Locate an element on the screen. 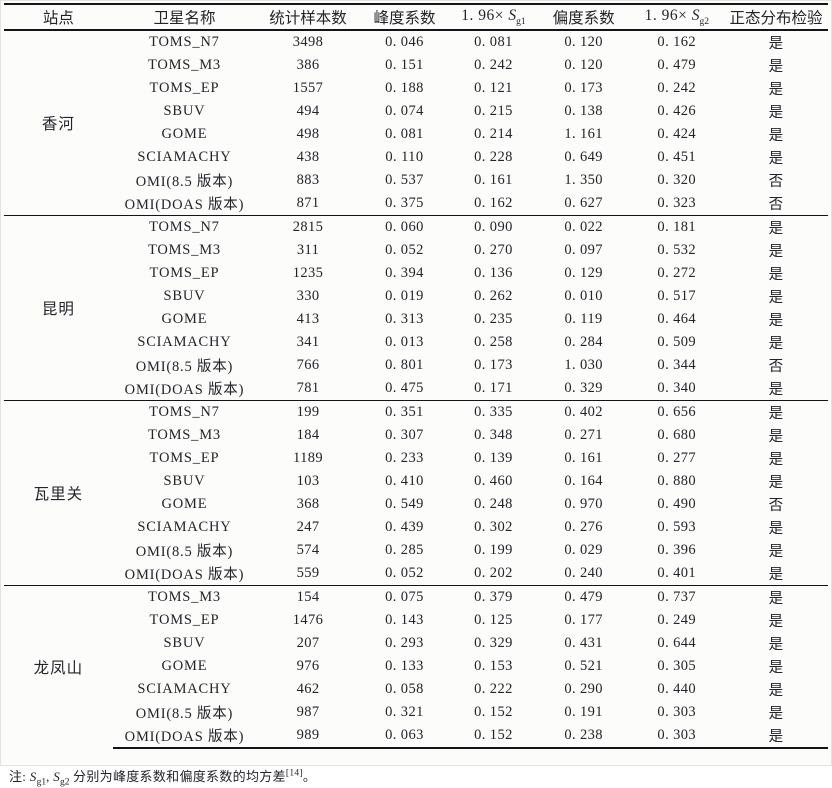 This screenshot has width=832, height=788. sg1-value-cell: 0. 329 is located at coordinates (493, 643).